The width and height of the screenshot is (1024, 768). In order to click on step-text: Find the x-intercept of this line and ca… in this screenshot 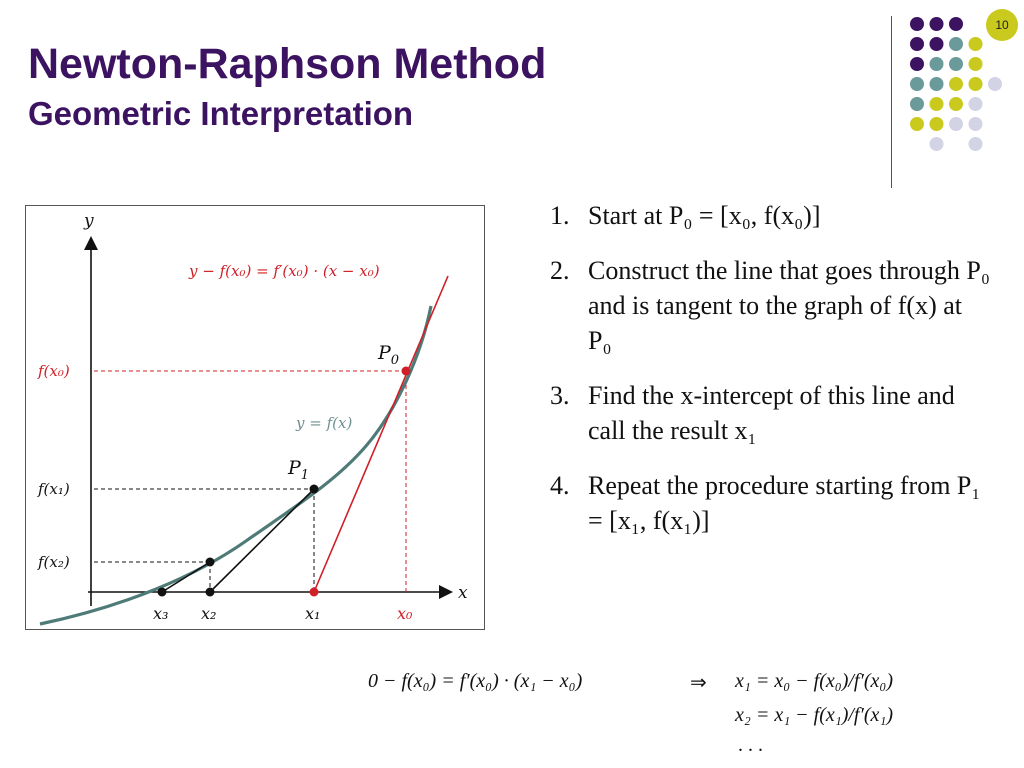, I will do `click(771, 413)`.